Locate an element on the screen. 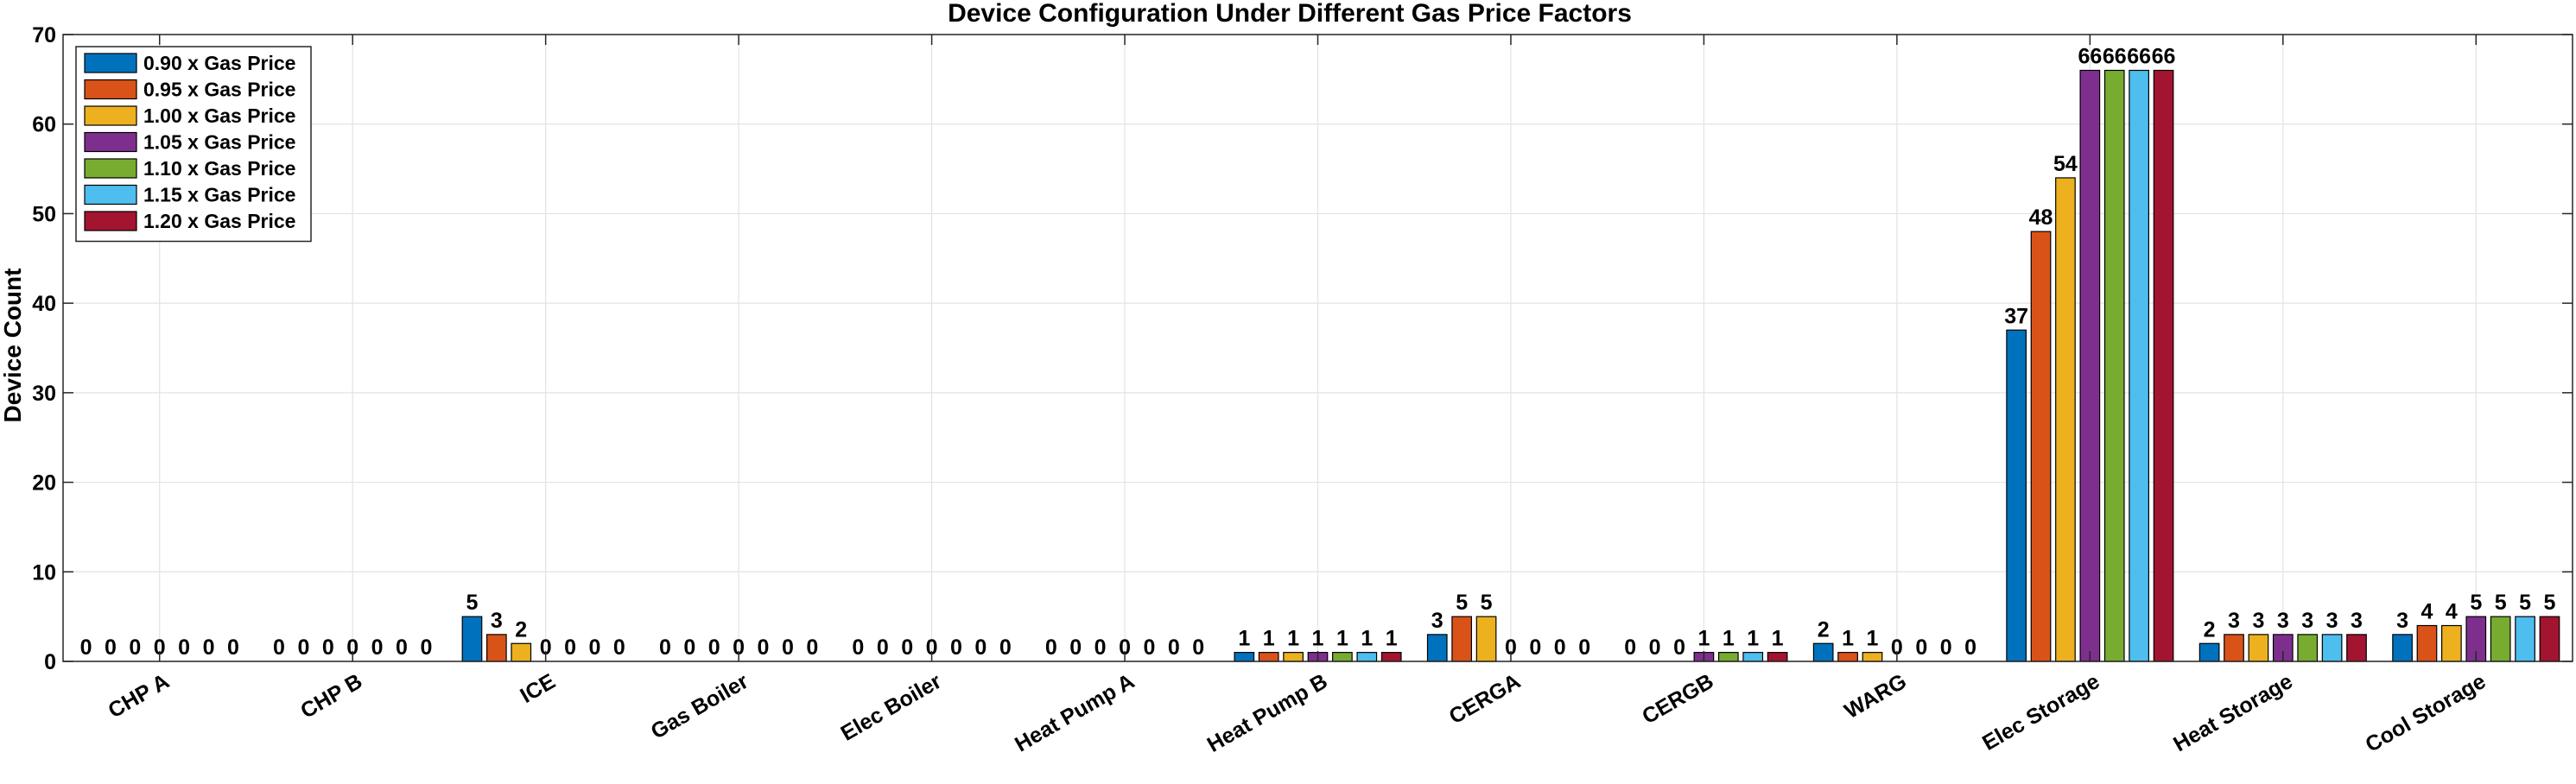 The height and width of the screenshot is (784, 2576). x-tick-label: WARG is located at coordinates (1876, 697).